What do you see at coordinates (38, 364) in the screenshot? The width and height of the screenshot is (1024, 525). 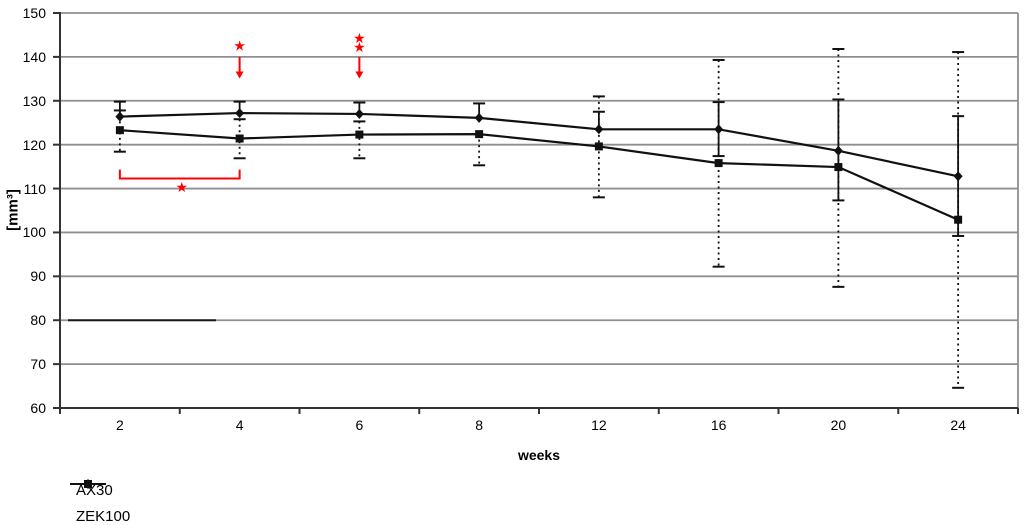 I see `y-tick-label: 70` at bounding box center [38, 364].